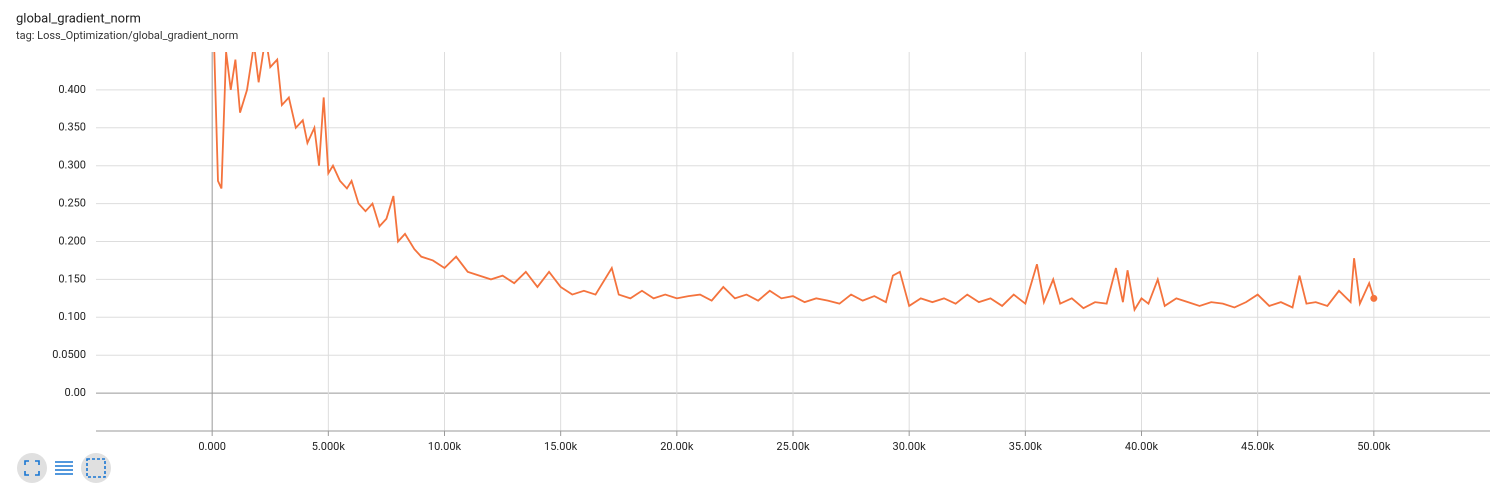 This screenshot has height=491, width=1493. What do you see at coordinates (1374, 446) in the screenshot?
I see `x-tick-label: 50.00k` at bounding box center [1374, 446].